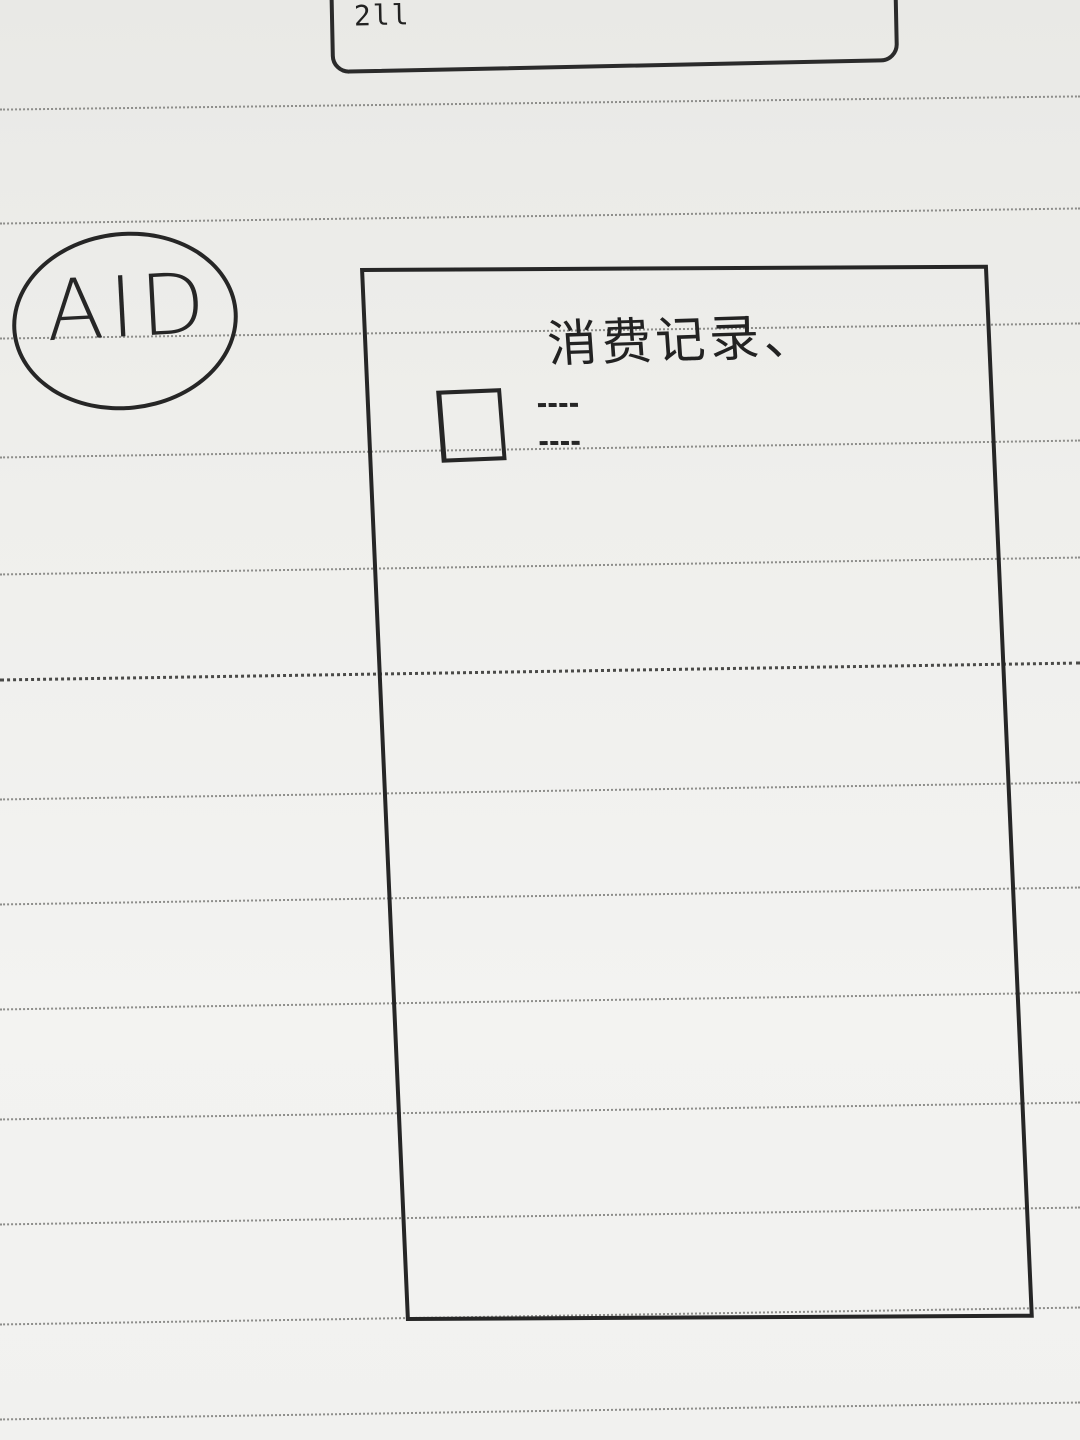  I want to click on aid-label: AID, so click(128, 307).